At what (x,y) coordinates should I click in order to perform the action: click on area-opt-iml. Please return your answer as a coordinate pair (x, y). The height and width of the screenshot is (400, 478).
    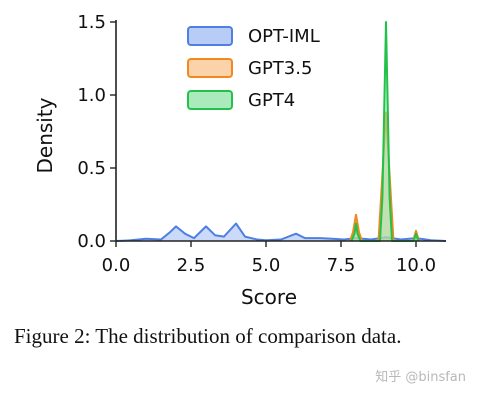
    Looking at the image, I should click on (281, 232).